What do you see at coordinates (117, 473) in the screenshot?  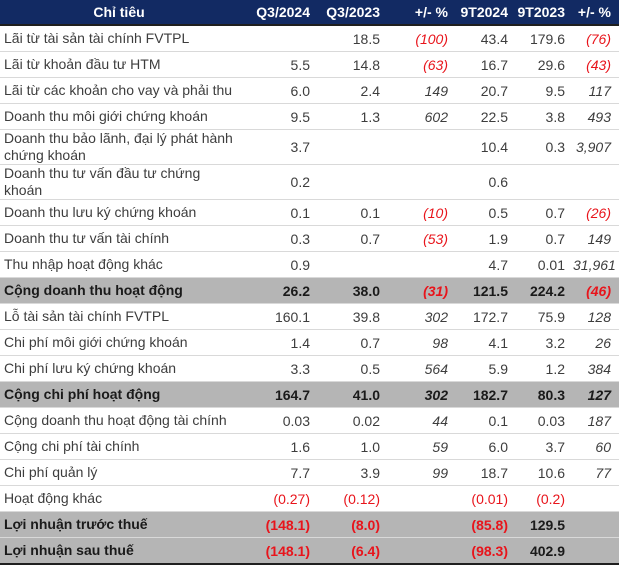 I see `row-label: Chi phí quản lý` at bounding box center [117, 473].